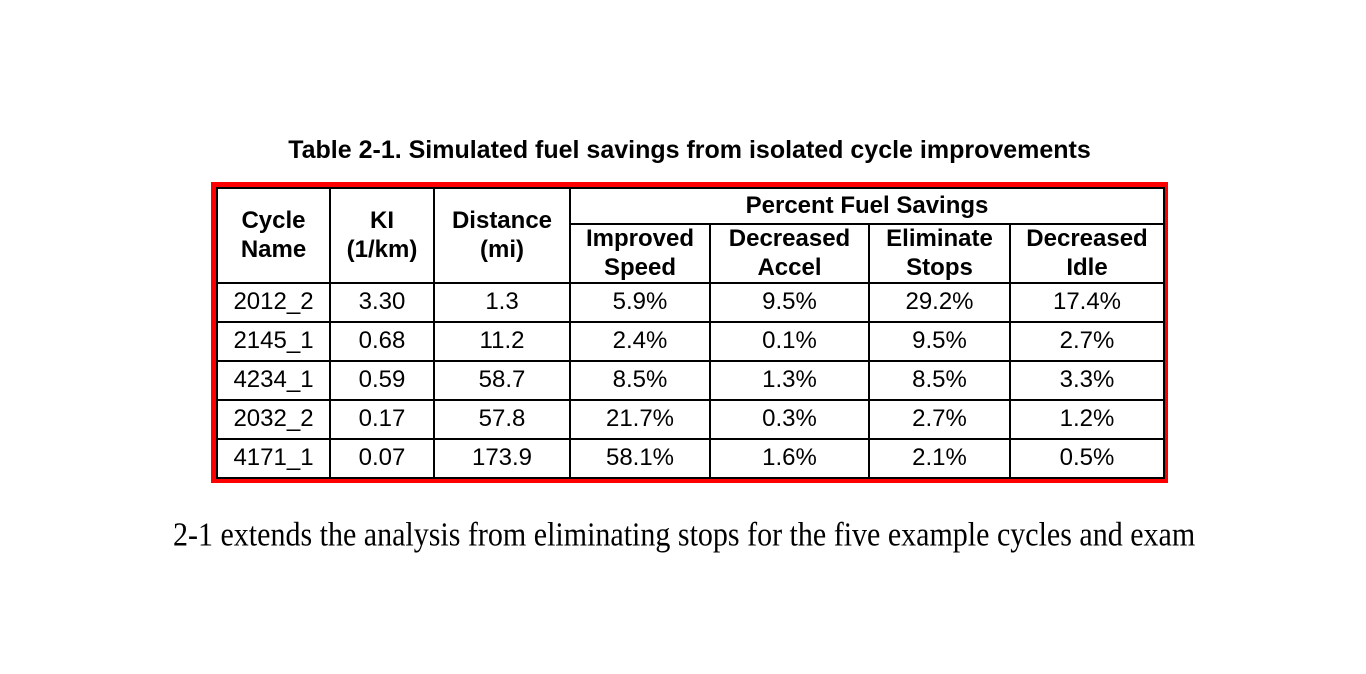  What do you see at coordinates (273, 419) in the screenshot?
I see `cell-cycle-name: 2032_2` at bounding box center [273, 419].